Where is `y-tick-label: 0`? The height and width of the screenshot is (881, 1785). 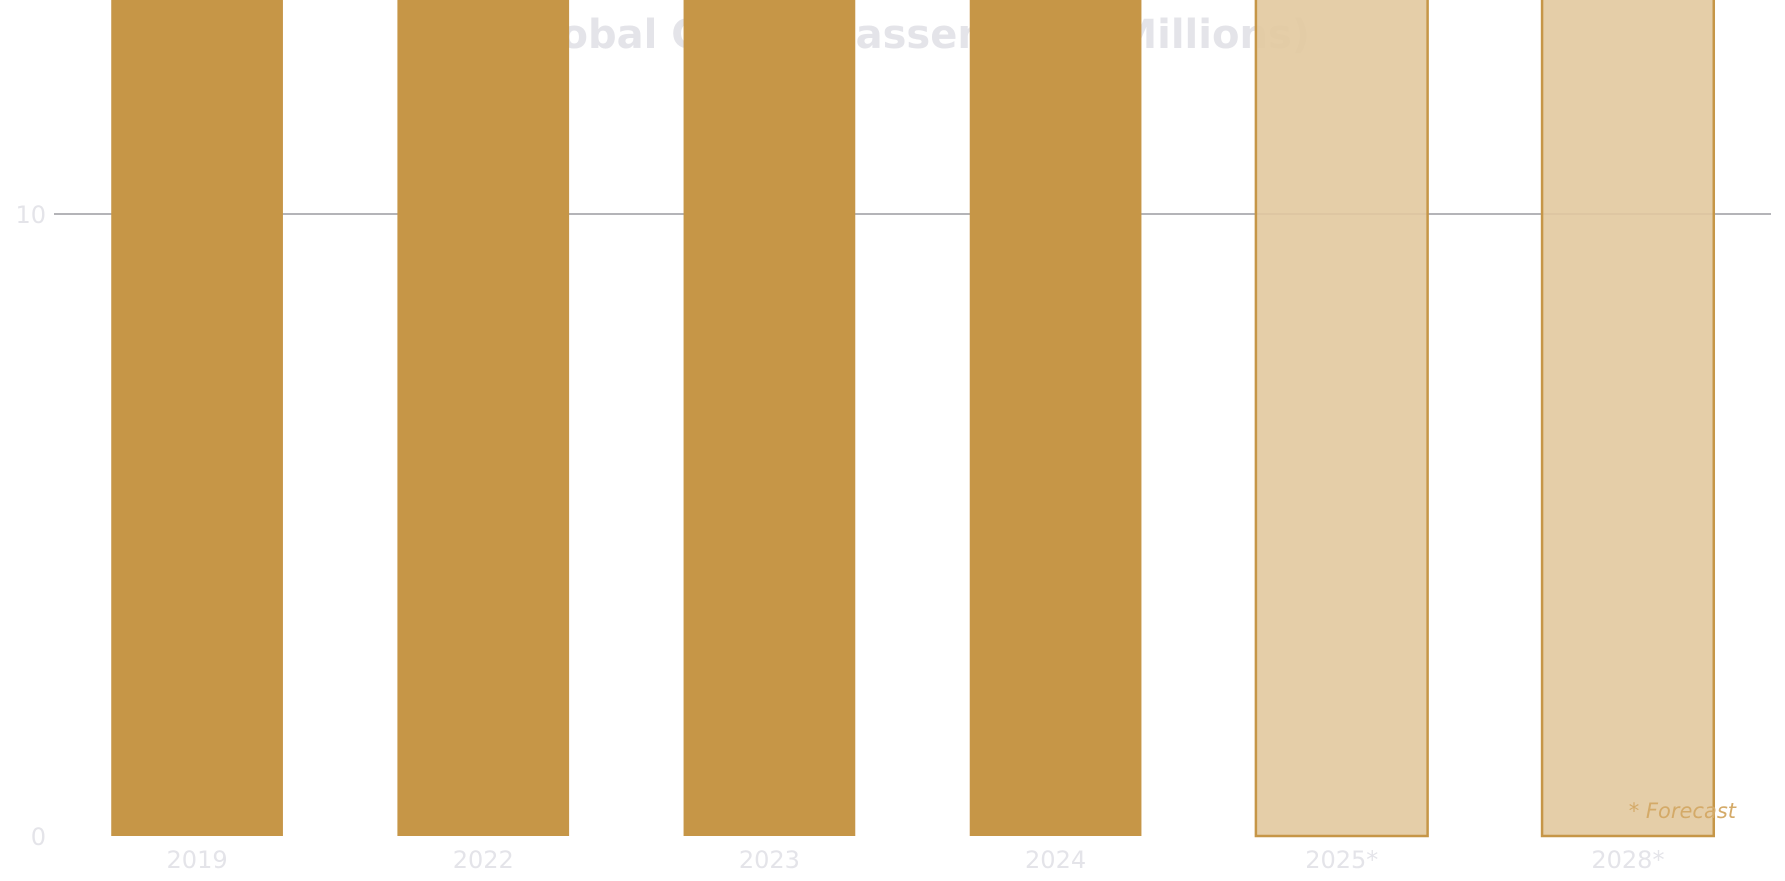 y-tick-label: 0 is located at coordinates (38, 837).